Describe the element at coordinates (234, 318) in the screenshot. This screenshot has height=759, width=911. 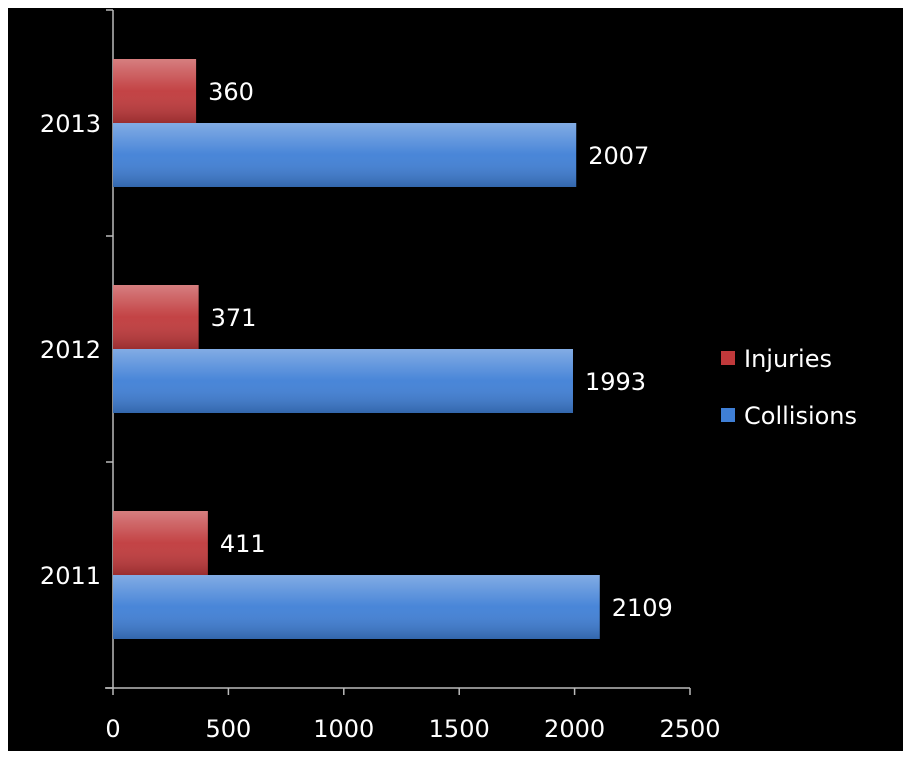
I see `data-label: 371` at that location.